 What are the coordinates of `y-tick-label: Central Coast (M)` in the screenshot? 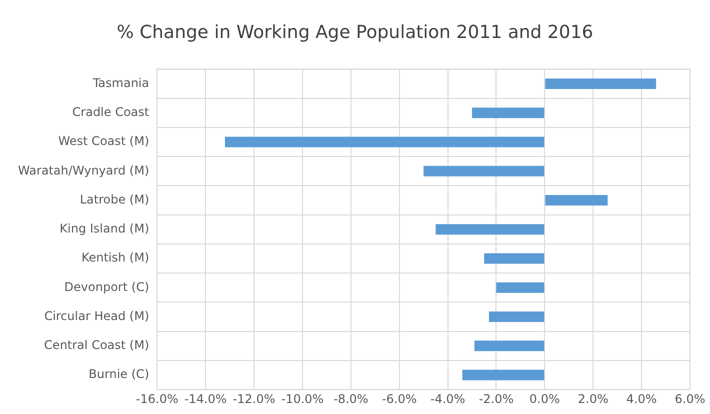 It's located at (97, 345).